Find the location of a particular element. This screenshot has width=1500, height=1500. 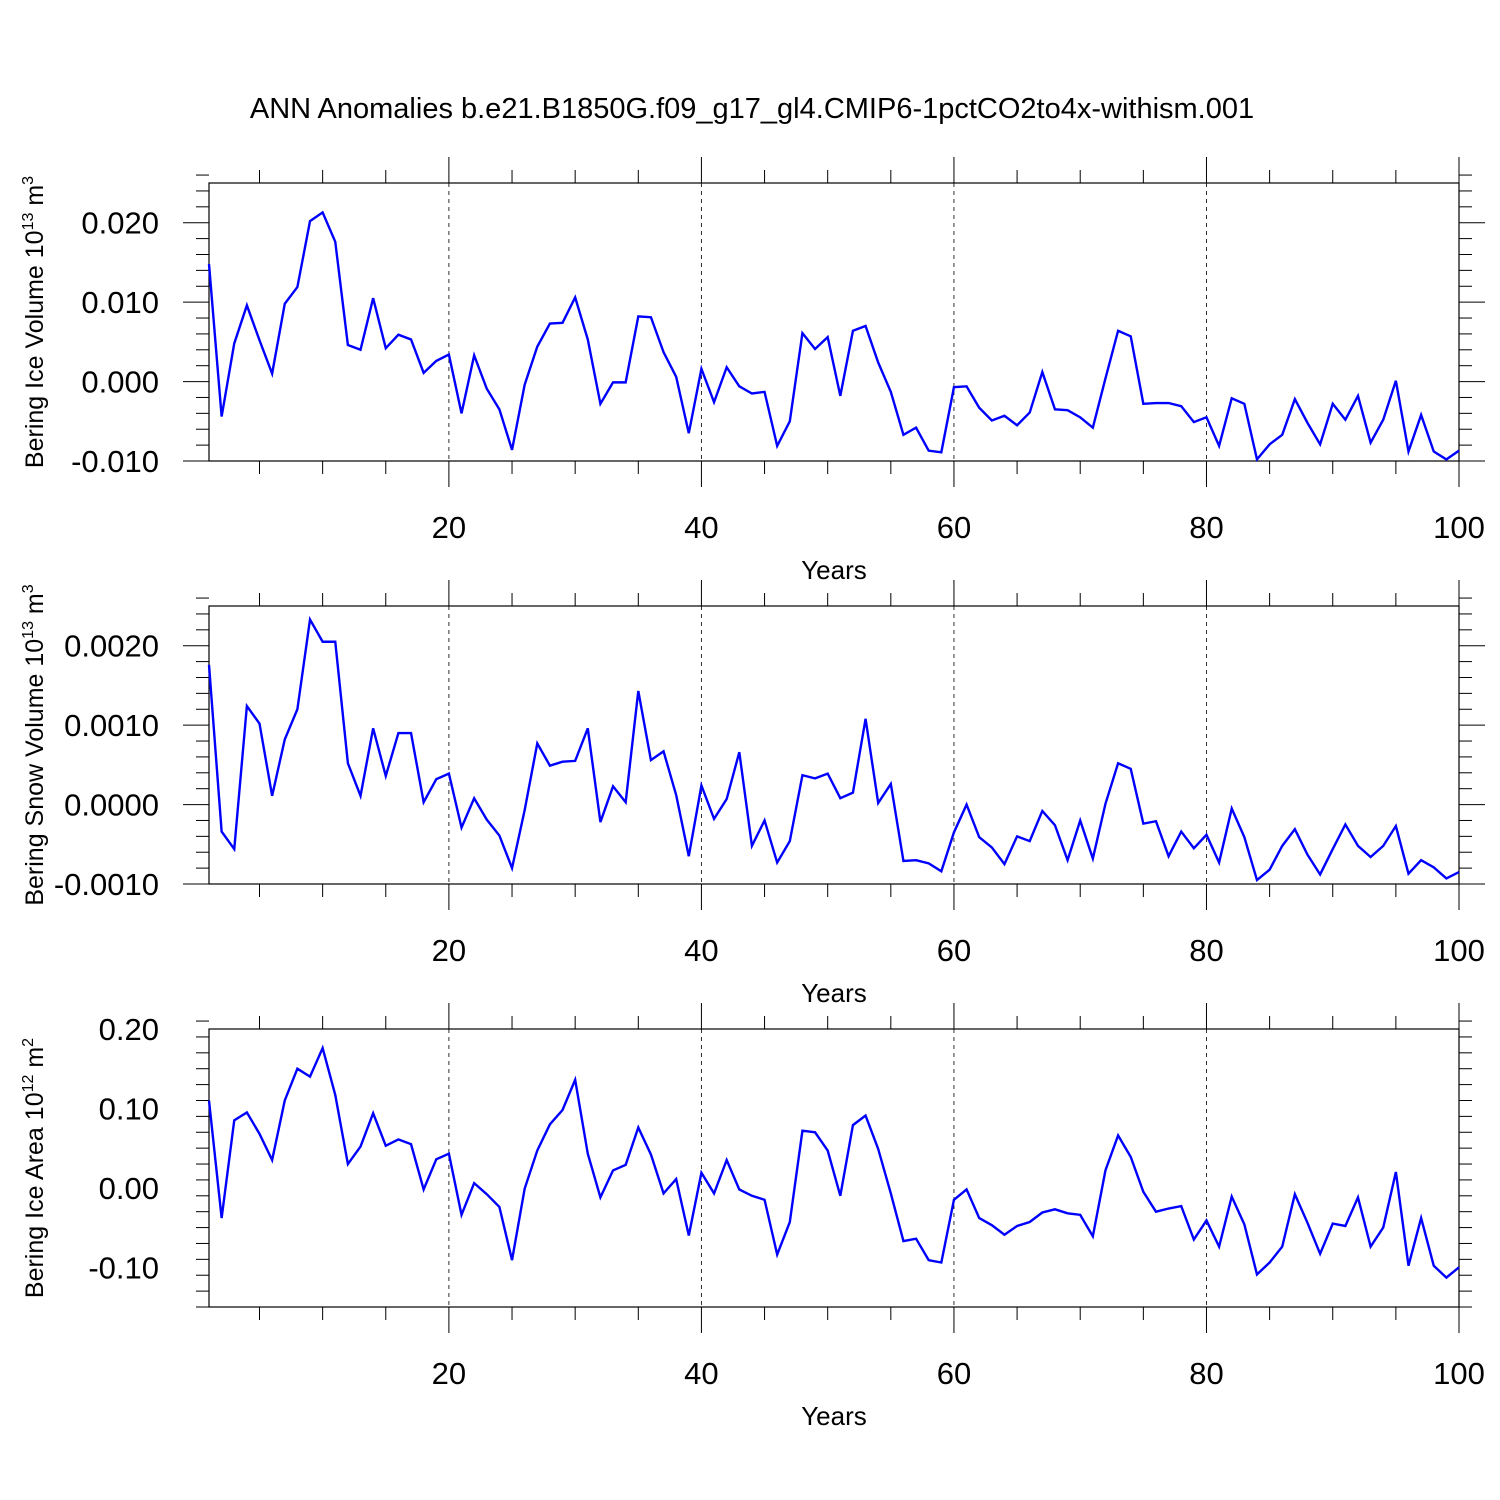

y-tick-label: 0.00 is located at coordinates (129, 1188).